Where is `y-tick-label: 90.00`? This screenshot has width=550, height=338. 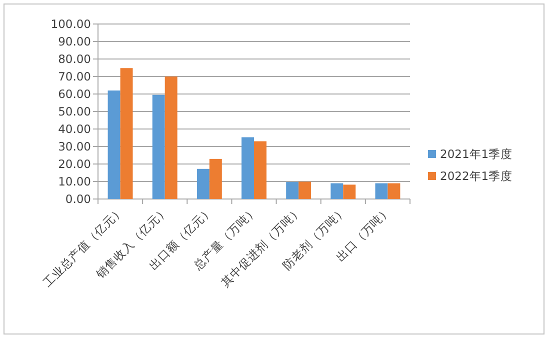 y-tick-label: 90.00 is located at coordinates (74, 41).